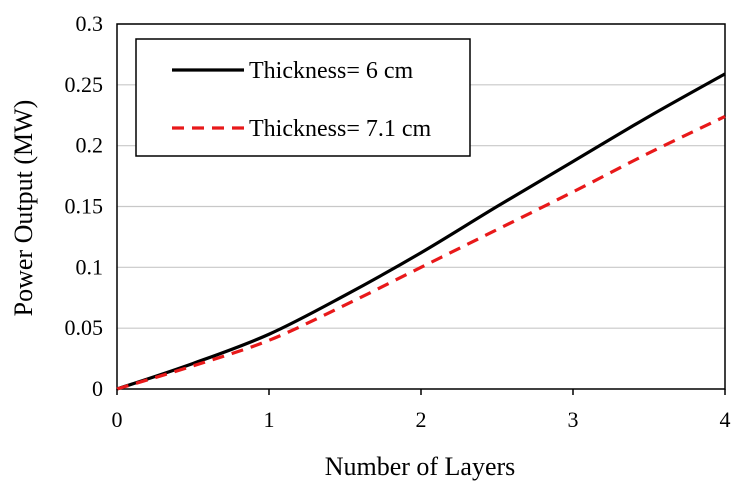 This screenshot has width=744, height=491. What do you see at coordinates (331, 71) in the screenshot?
I see `legend-label-series-1: Thickness= 6 cm` at bounding box center [331, 71].